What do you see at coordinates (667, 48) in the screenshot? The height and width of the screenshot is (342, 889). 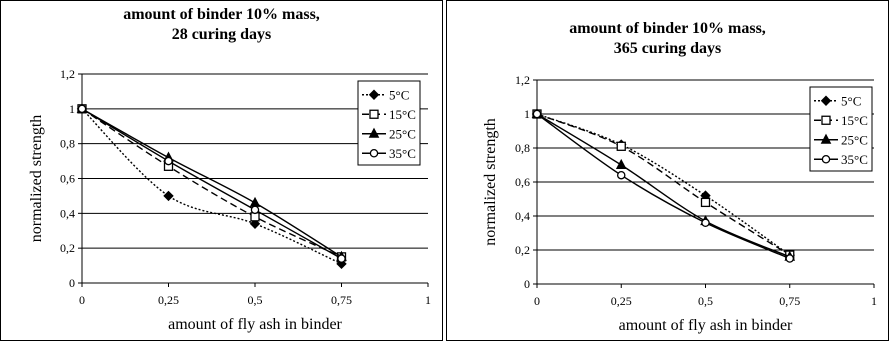 I see `chart-title-line-2: 365 curing days` at bounding box center [667, 48].